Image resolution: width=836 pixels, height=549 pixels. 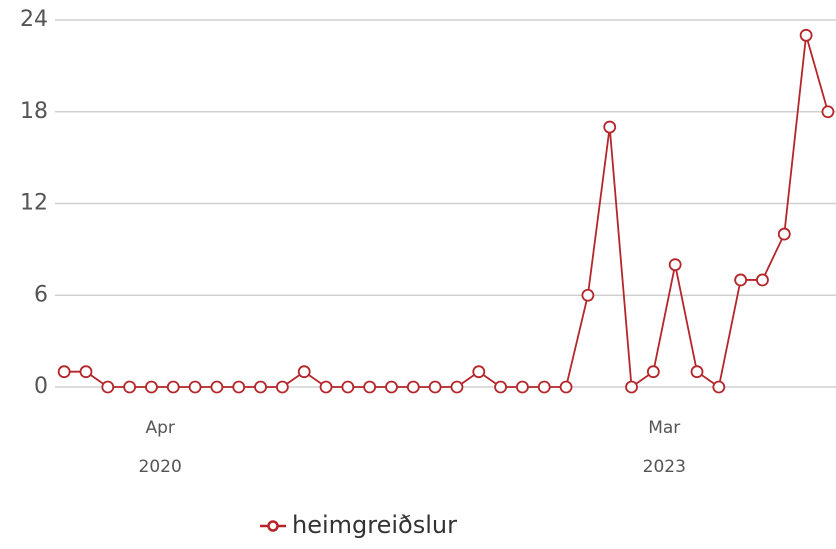 I want to click on y-tick-label: 6, so click(x=41, y=294).